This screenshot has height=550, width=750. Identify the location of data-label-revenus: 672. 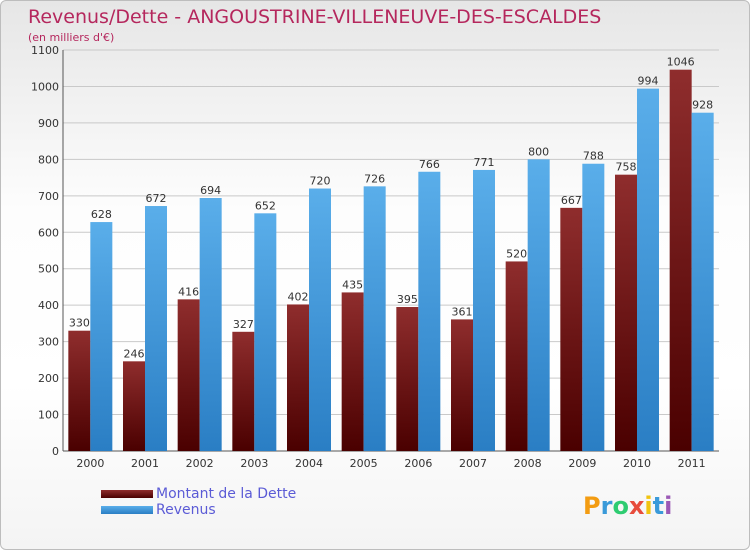
(156, 198).